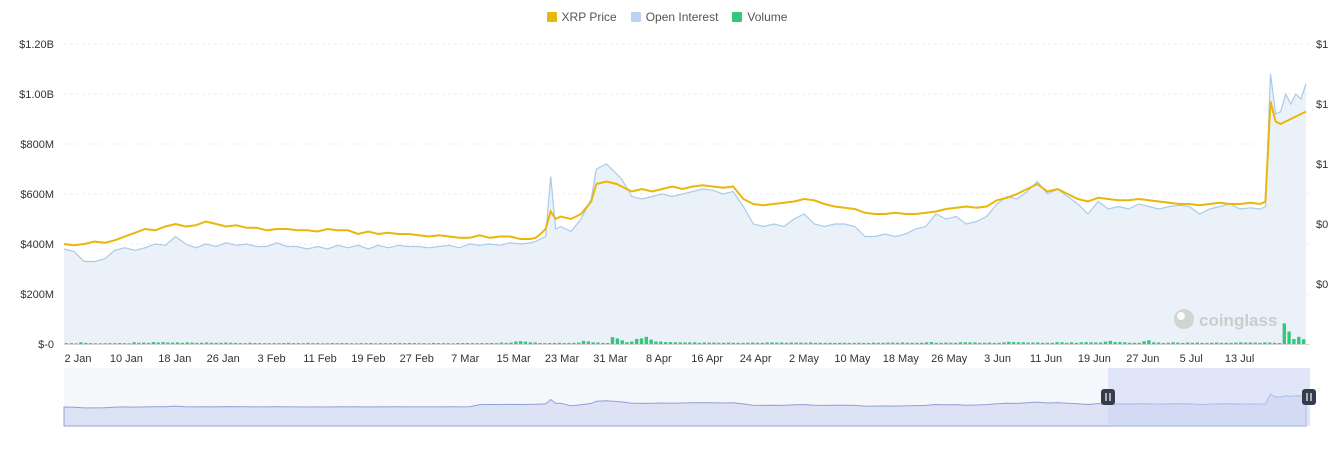 This screenshot has height=458, width=1334. What do you see at coordinates (126, 359) in the screenshot?
I see `x-tick-label: 10 Jan` at bounding box center [126, 359].